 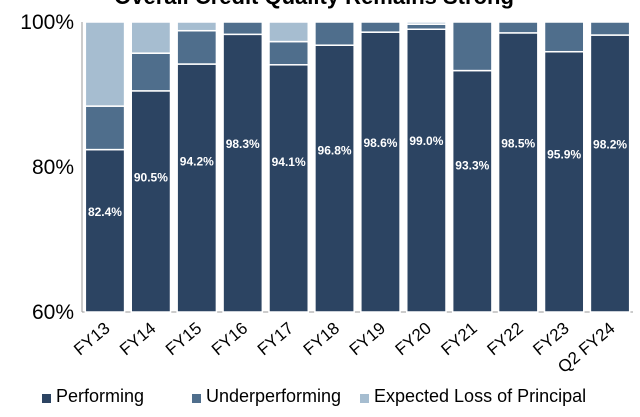 I want to click on x-tick-label: FY22, so click(x=504, y=339).